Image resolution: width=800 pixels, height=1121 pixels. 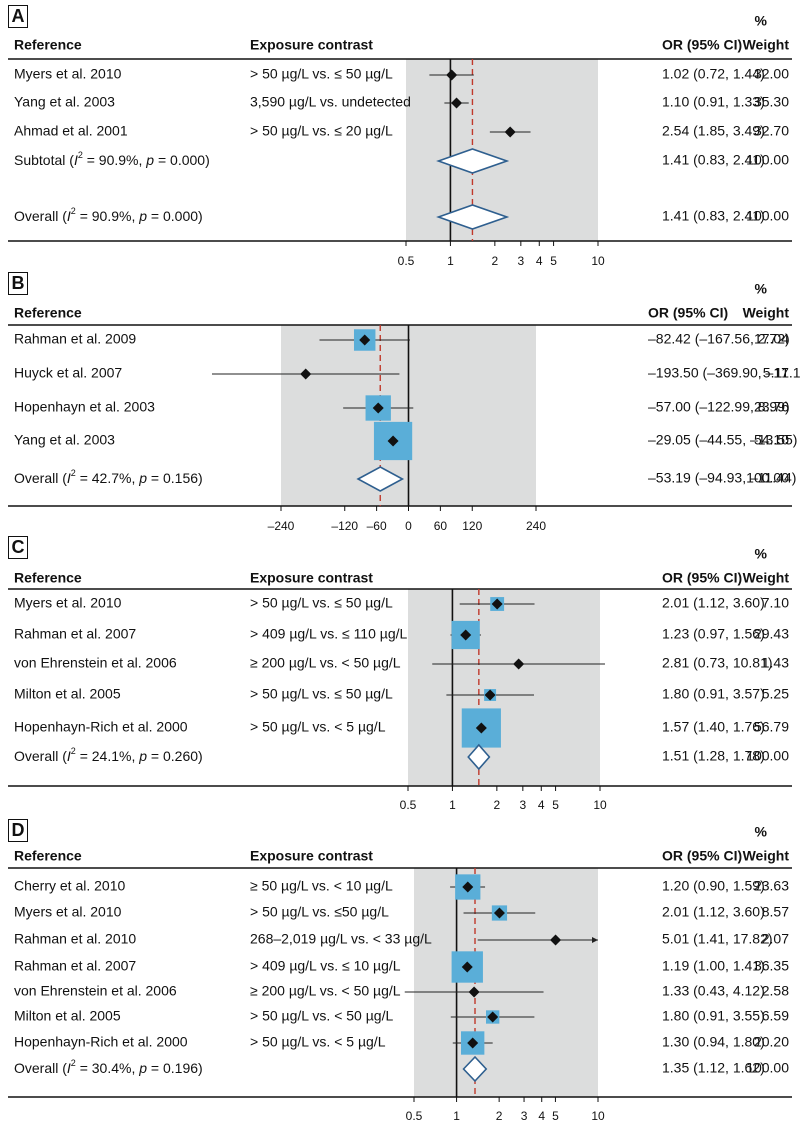 What do you see at coordinates (775, 939) in the screenshot?
I see `weight-value: 2.07` at bounding box center [775, 939].